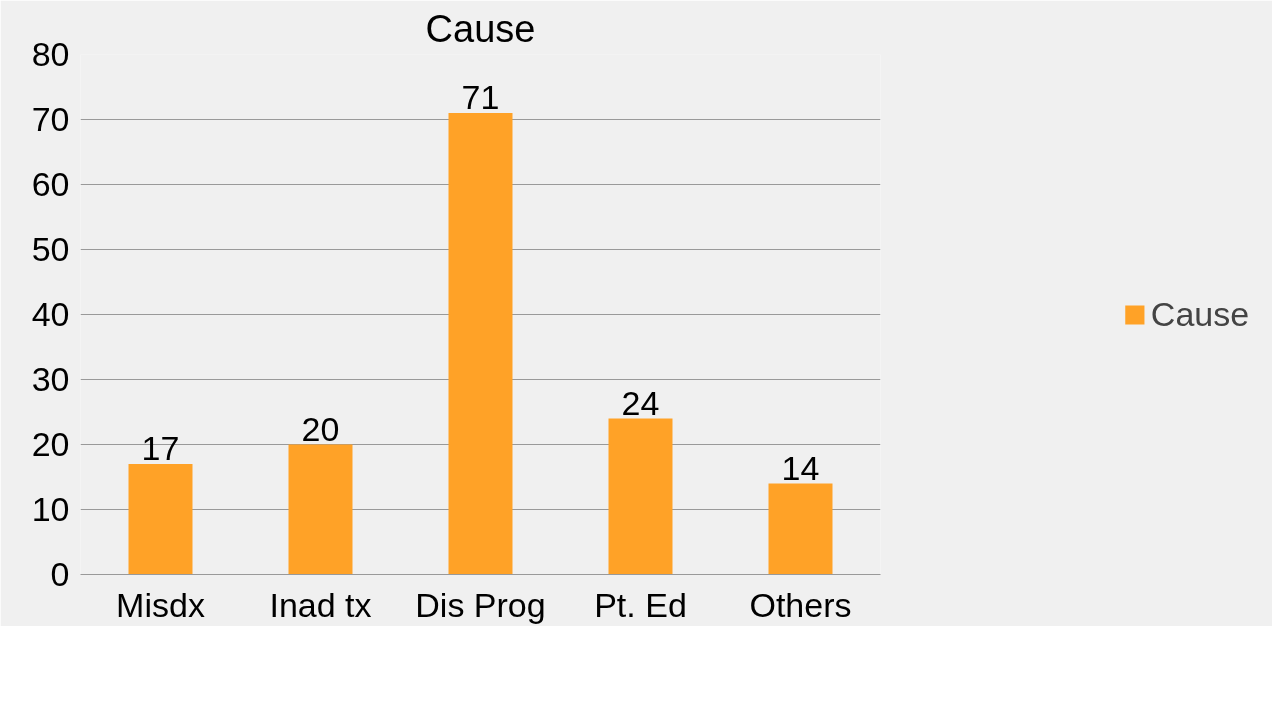  Describe the element at coordinates (640, 604) in the screenshot. I see `x-tick-label: Pt. Ed` at that location.